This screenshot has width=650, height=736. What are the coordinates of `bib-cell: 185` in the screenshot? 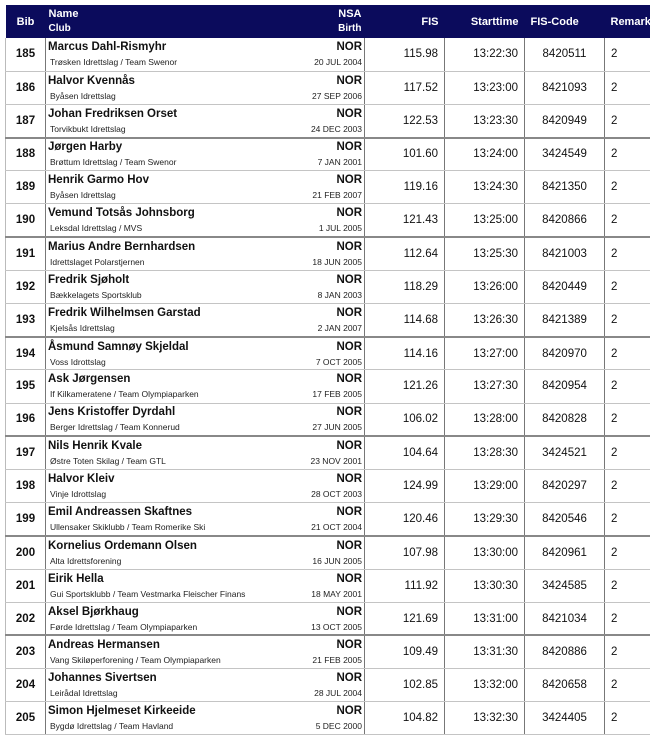 It's located at (25, 55).